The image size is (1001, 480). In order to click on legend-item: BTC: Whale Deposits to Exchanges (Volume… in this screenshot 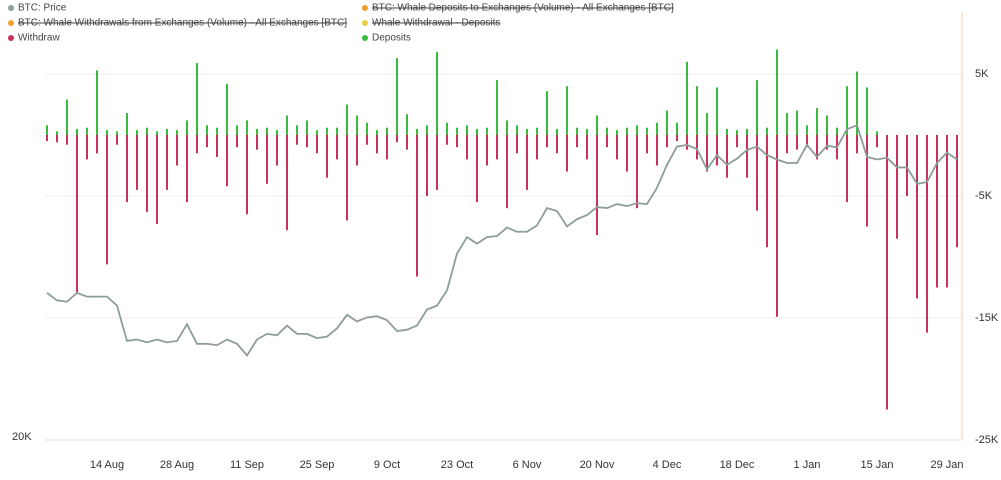, I will do `click(518, 8)`.